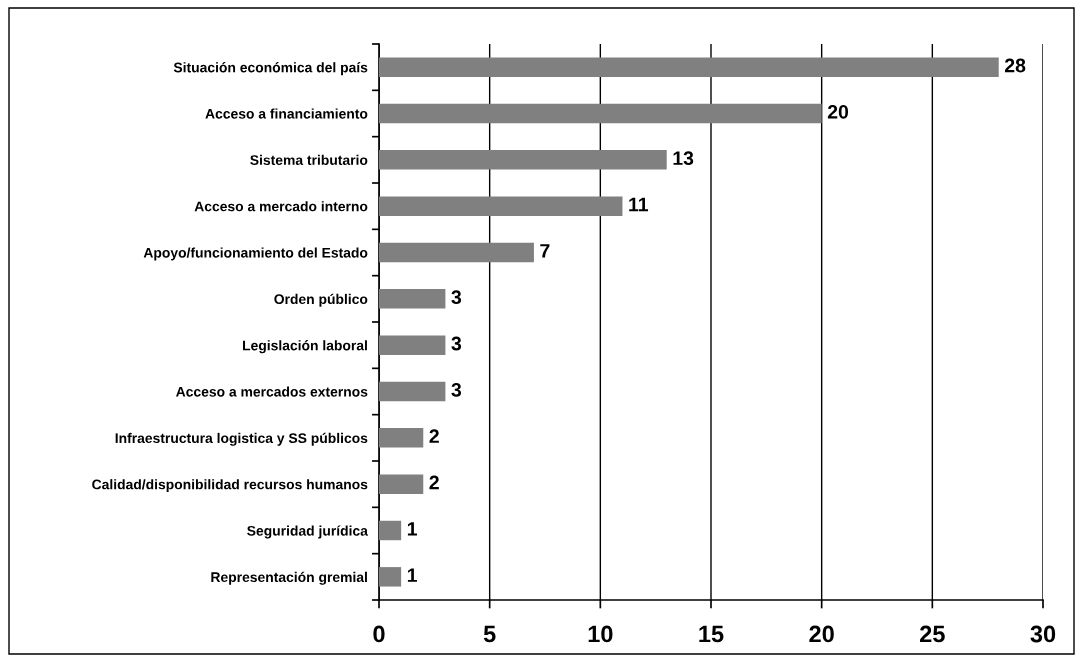 The width and height of the screenshot is (1082, 662). What do you see at coordinates (489, 634) in the screenshot?
I see `x-tick-label: 5` at bounding box center [489, 634].